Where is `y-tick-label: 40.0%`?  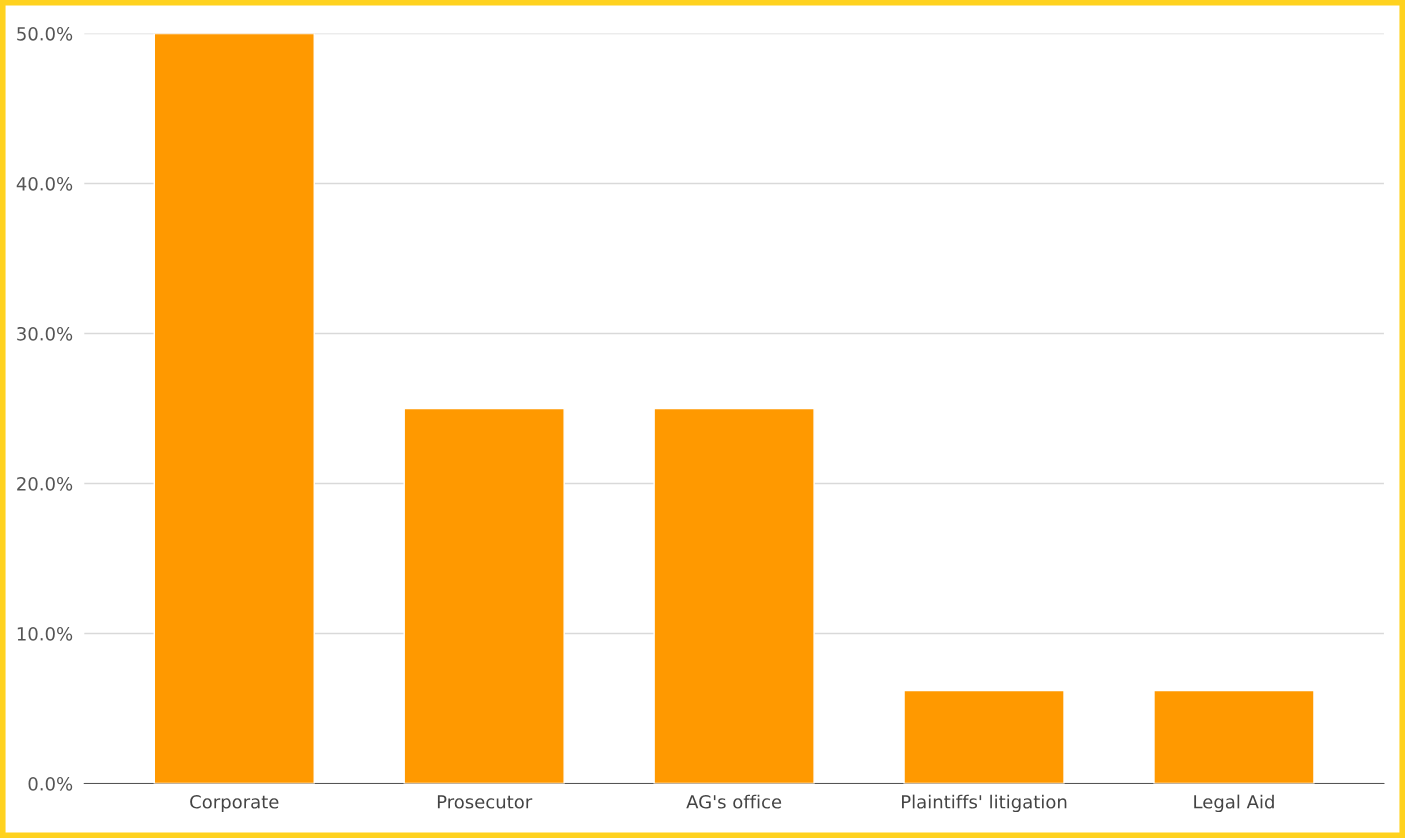
y-tick-label: 40.0% is located at coordinates (44, 183).